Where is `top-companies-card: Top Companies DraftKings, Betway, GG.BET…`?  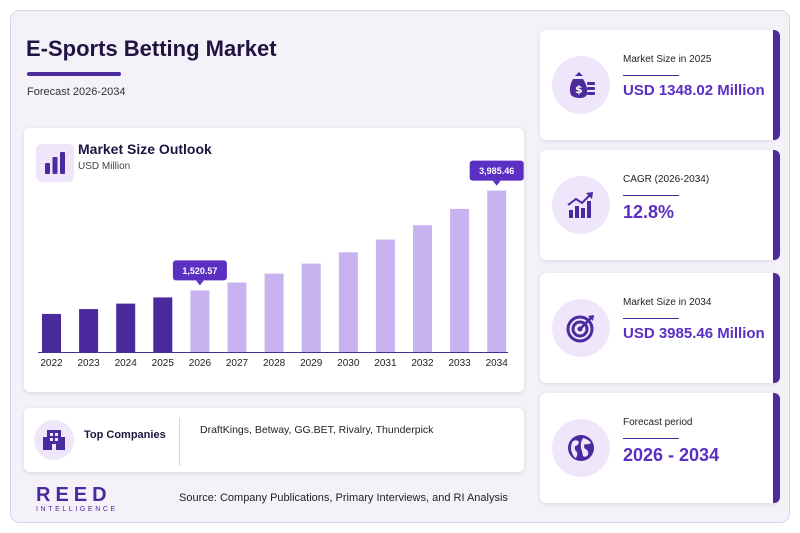 top-companies-card: Top Companies DraftKings, Betway, GG.BET… is located at coordinates (274, 440).